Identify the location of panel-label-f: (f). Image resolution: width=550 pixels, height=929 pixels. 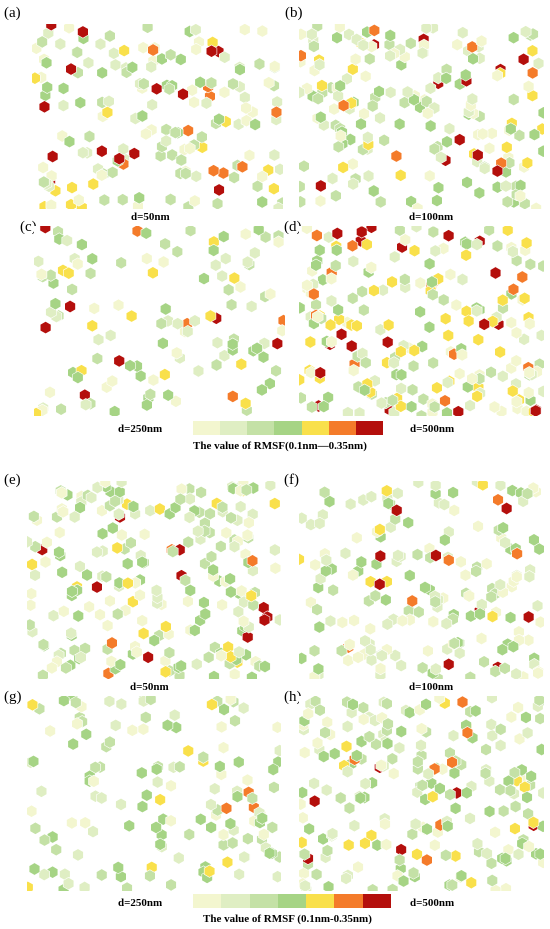
(291, 480).